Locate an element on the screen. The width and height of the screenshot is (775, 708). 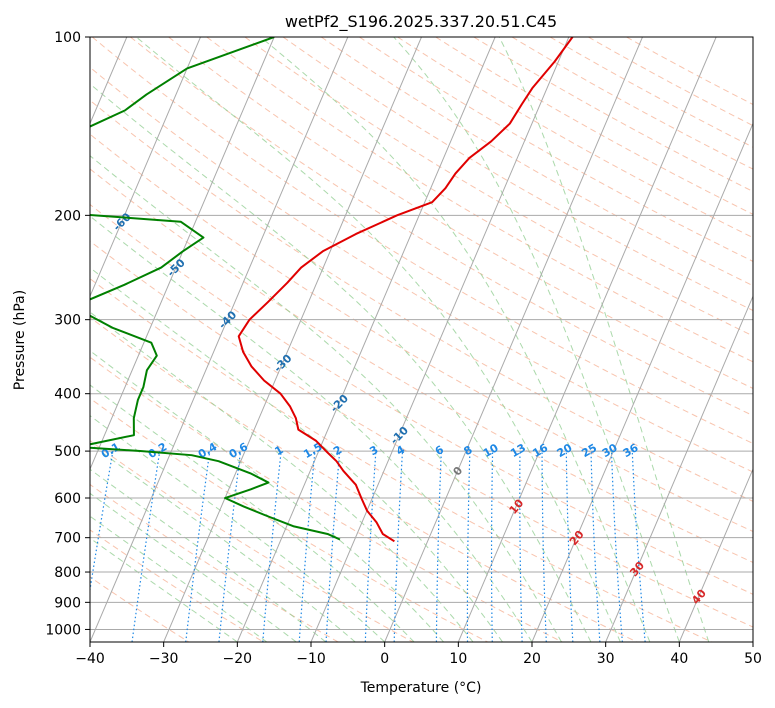
x-tick-label: −40 is located at coordinates (90, 659).